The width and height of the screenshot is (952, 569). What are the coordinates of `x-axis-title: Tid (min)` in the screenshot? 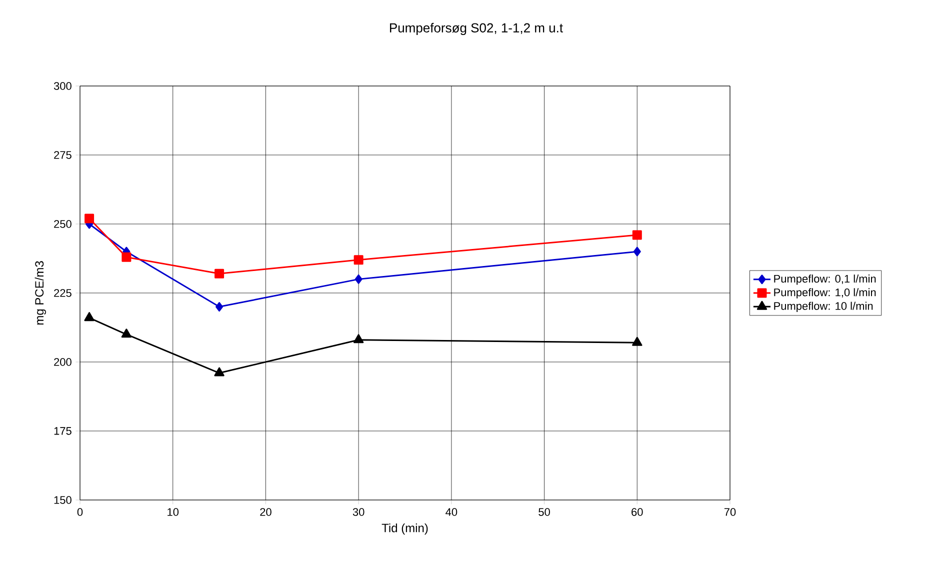 It's located at (405, 529).